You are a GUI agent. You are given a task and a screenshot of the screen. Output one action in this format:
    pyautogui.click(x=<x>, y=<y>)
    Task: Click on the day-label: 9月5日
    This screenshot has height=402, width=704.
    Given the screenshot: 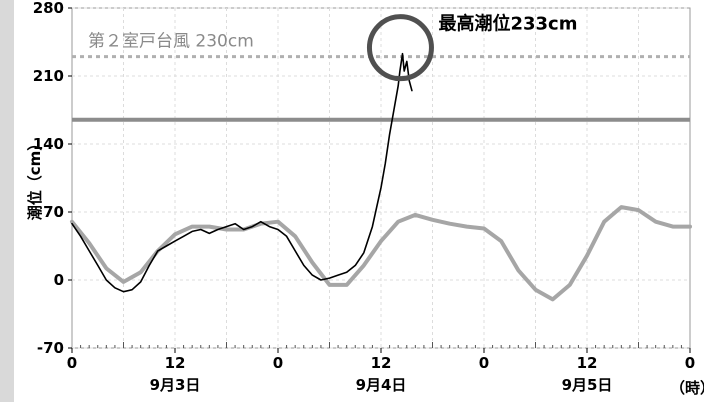 What is the action you would take?
    pyautogui.click(x=587, y=385)
    